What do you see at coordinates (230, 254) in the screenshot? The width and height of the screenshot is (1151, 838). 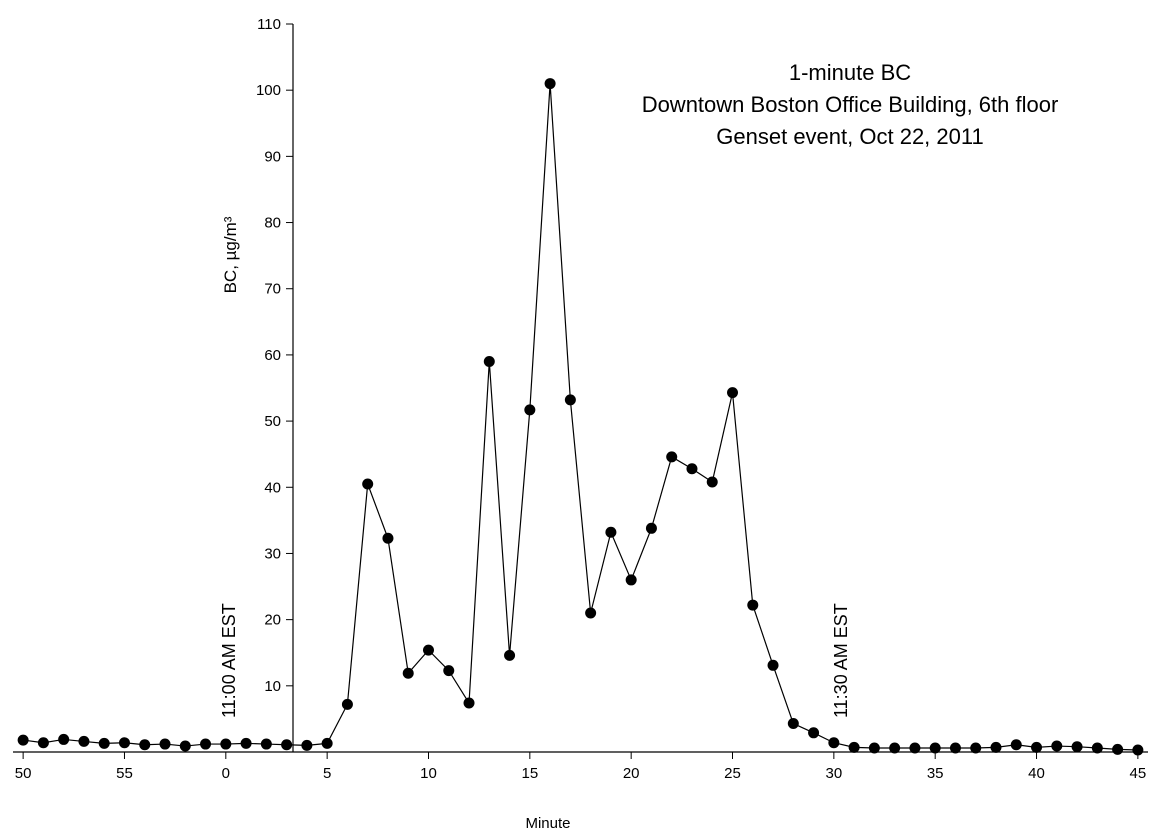 I see `y-axis-label: BC, µg/m³` at bounding box center [230, 254].